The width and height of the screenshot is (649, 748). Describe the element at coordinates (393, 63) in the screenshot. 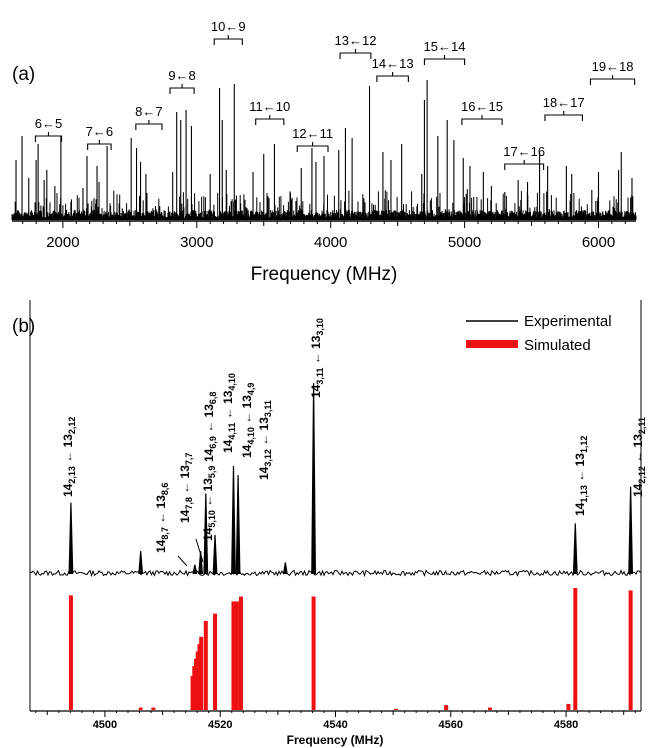

I see `band-label: 14←13` at that location.